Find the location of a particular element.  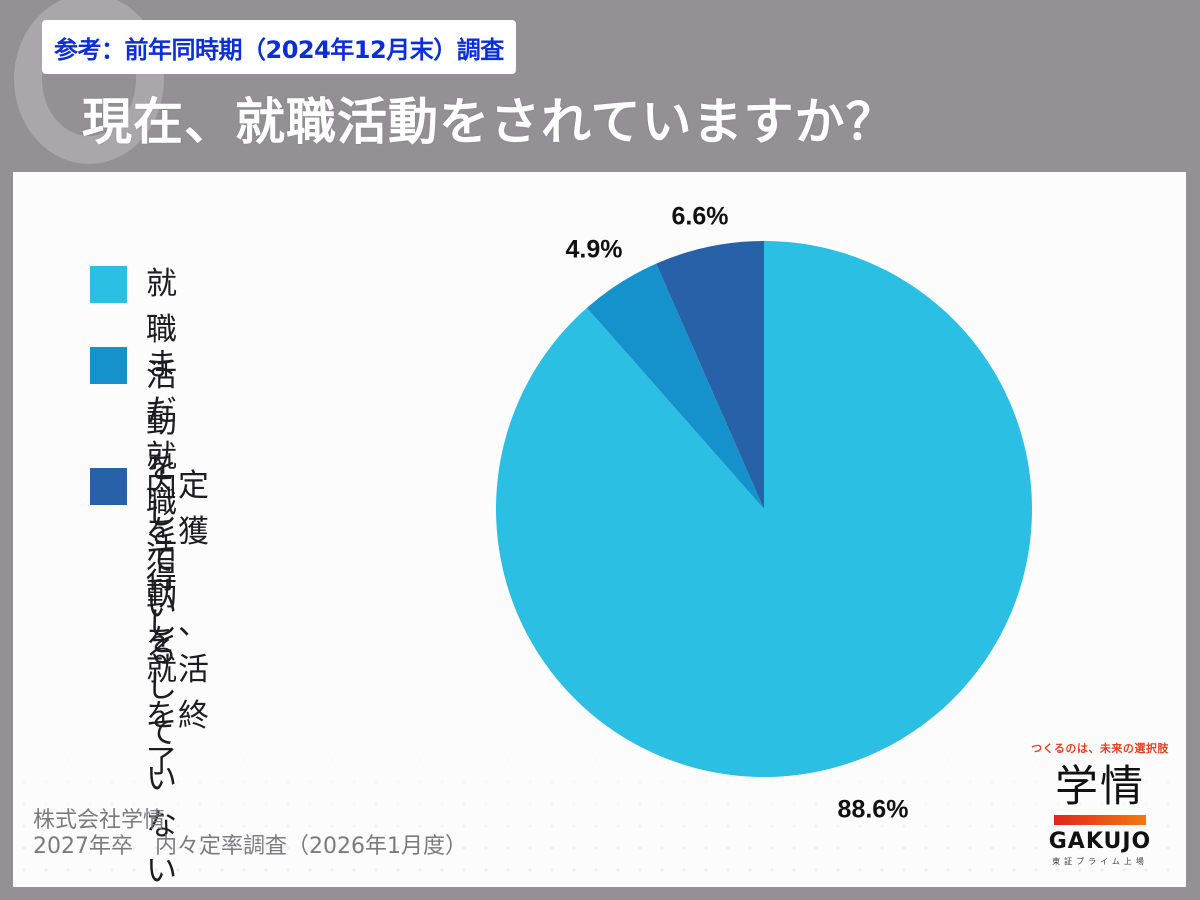

pct-label-active: 88.6% is located at coordinates (873, 809).